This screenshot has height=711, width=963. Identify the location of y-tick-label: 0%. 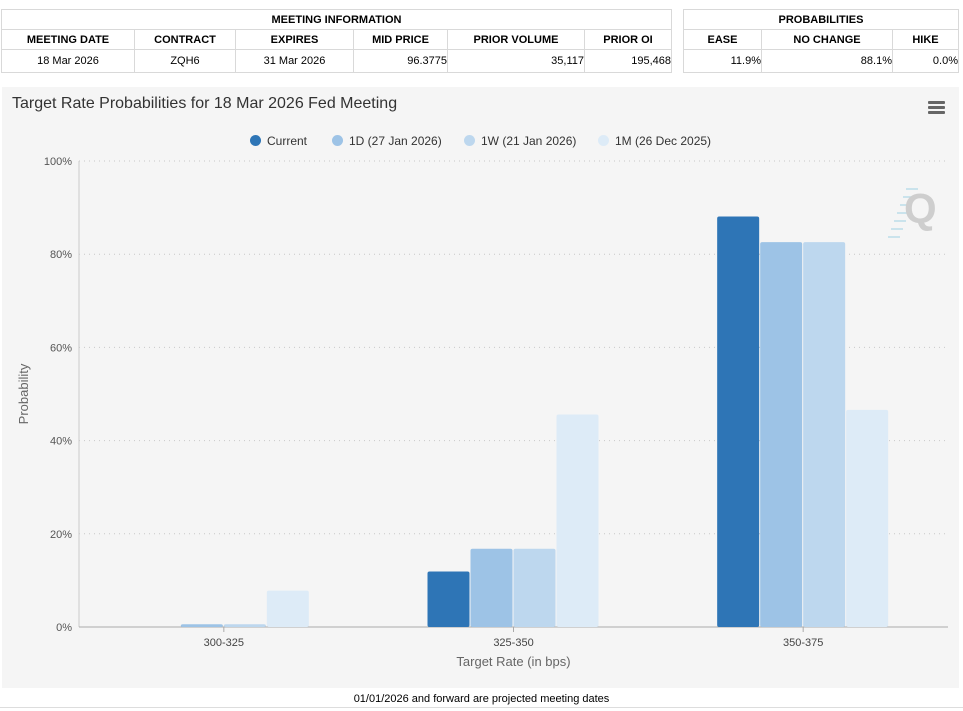
(64, 628).